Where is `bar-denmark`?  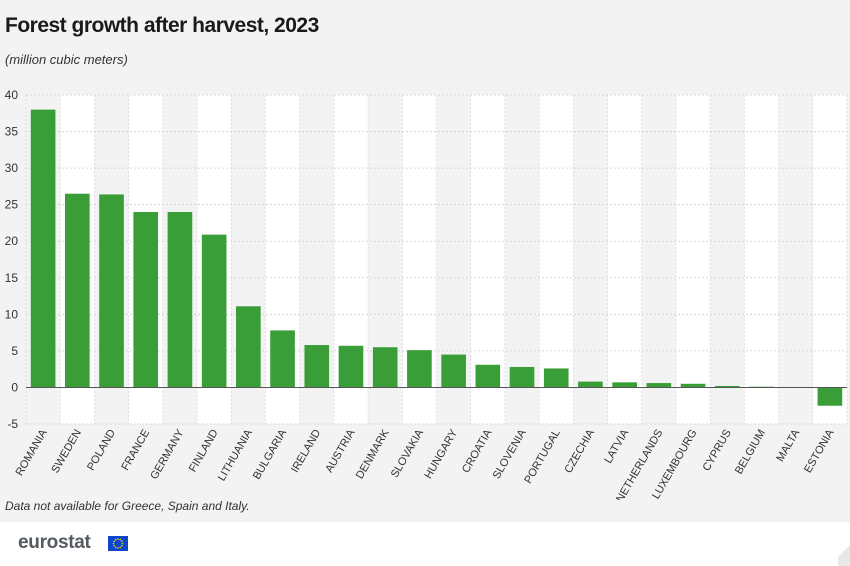
bar-denmark is located at coordinates (385, 367).